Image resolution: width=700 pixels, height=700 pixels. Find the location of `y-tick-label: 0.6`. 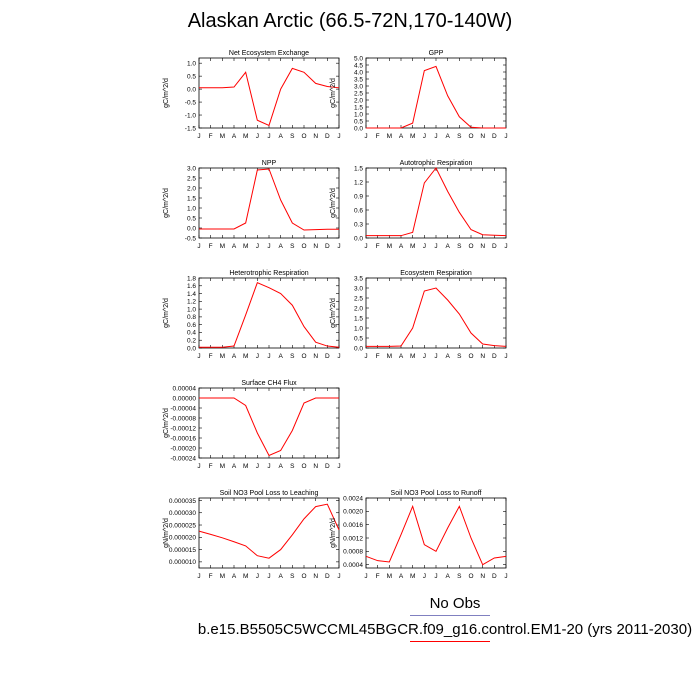

y-tick-label: 0.6 is located at coordinates (358, 210).